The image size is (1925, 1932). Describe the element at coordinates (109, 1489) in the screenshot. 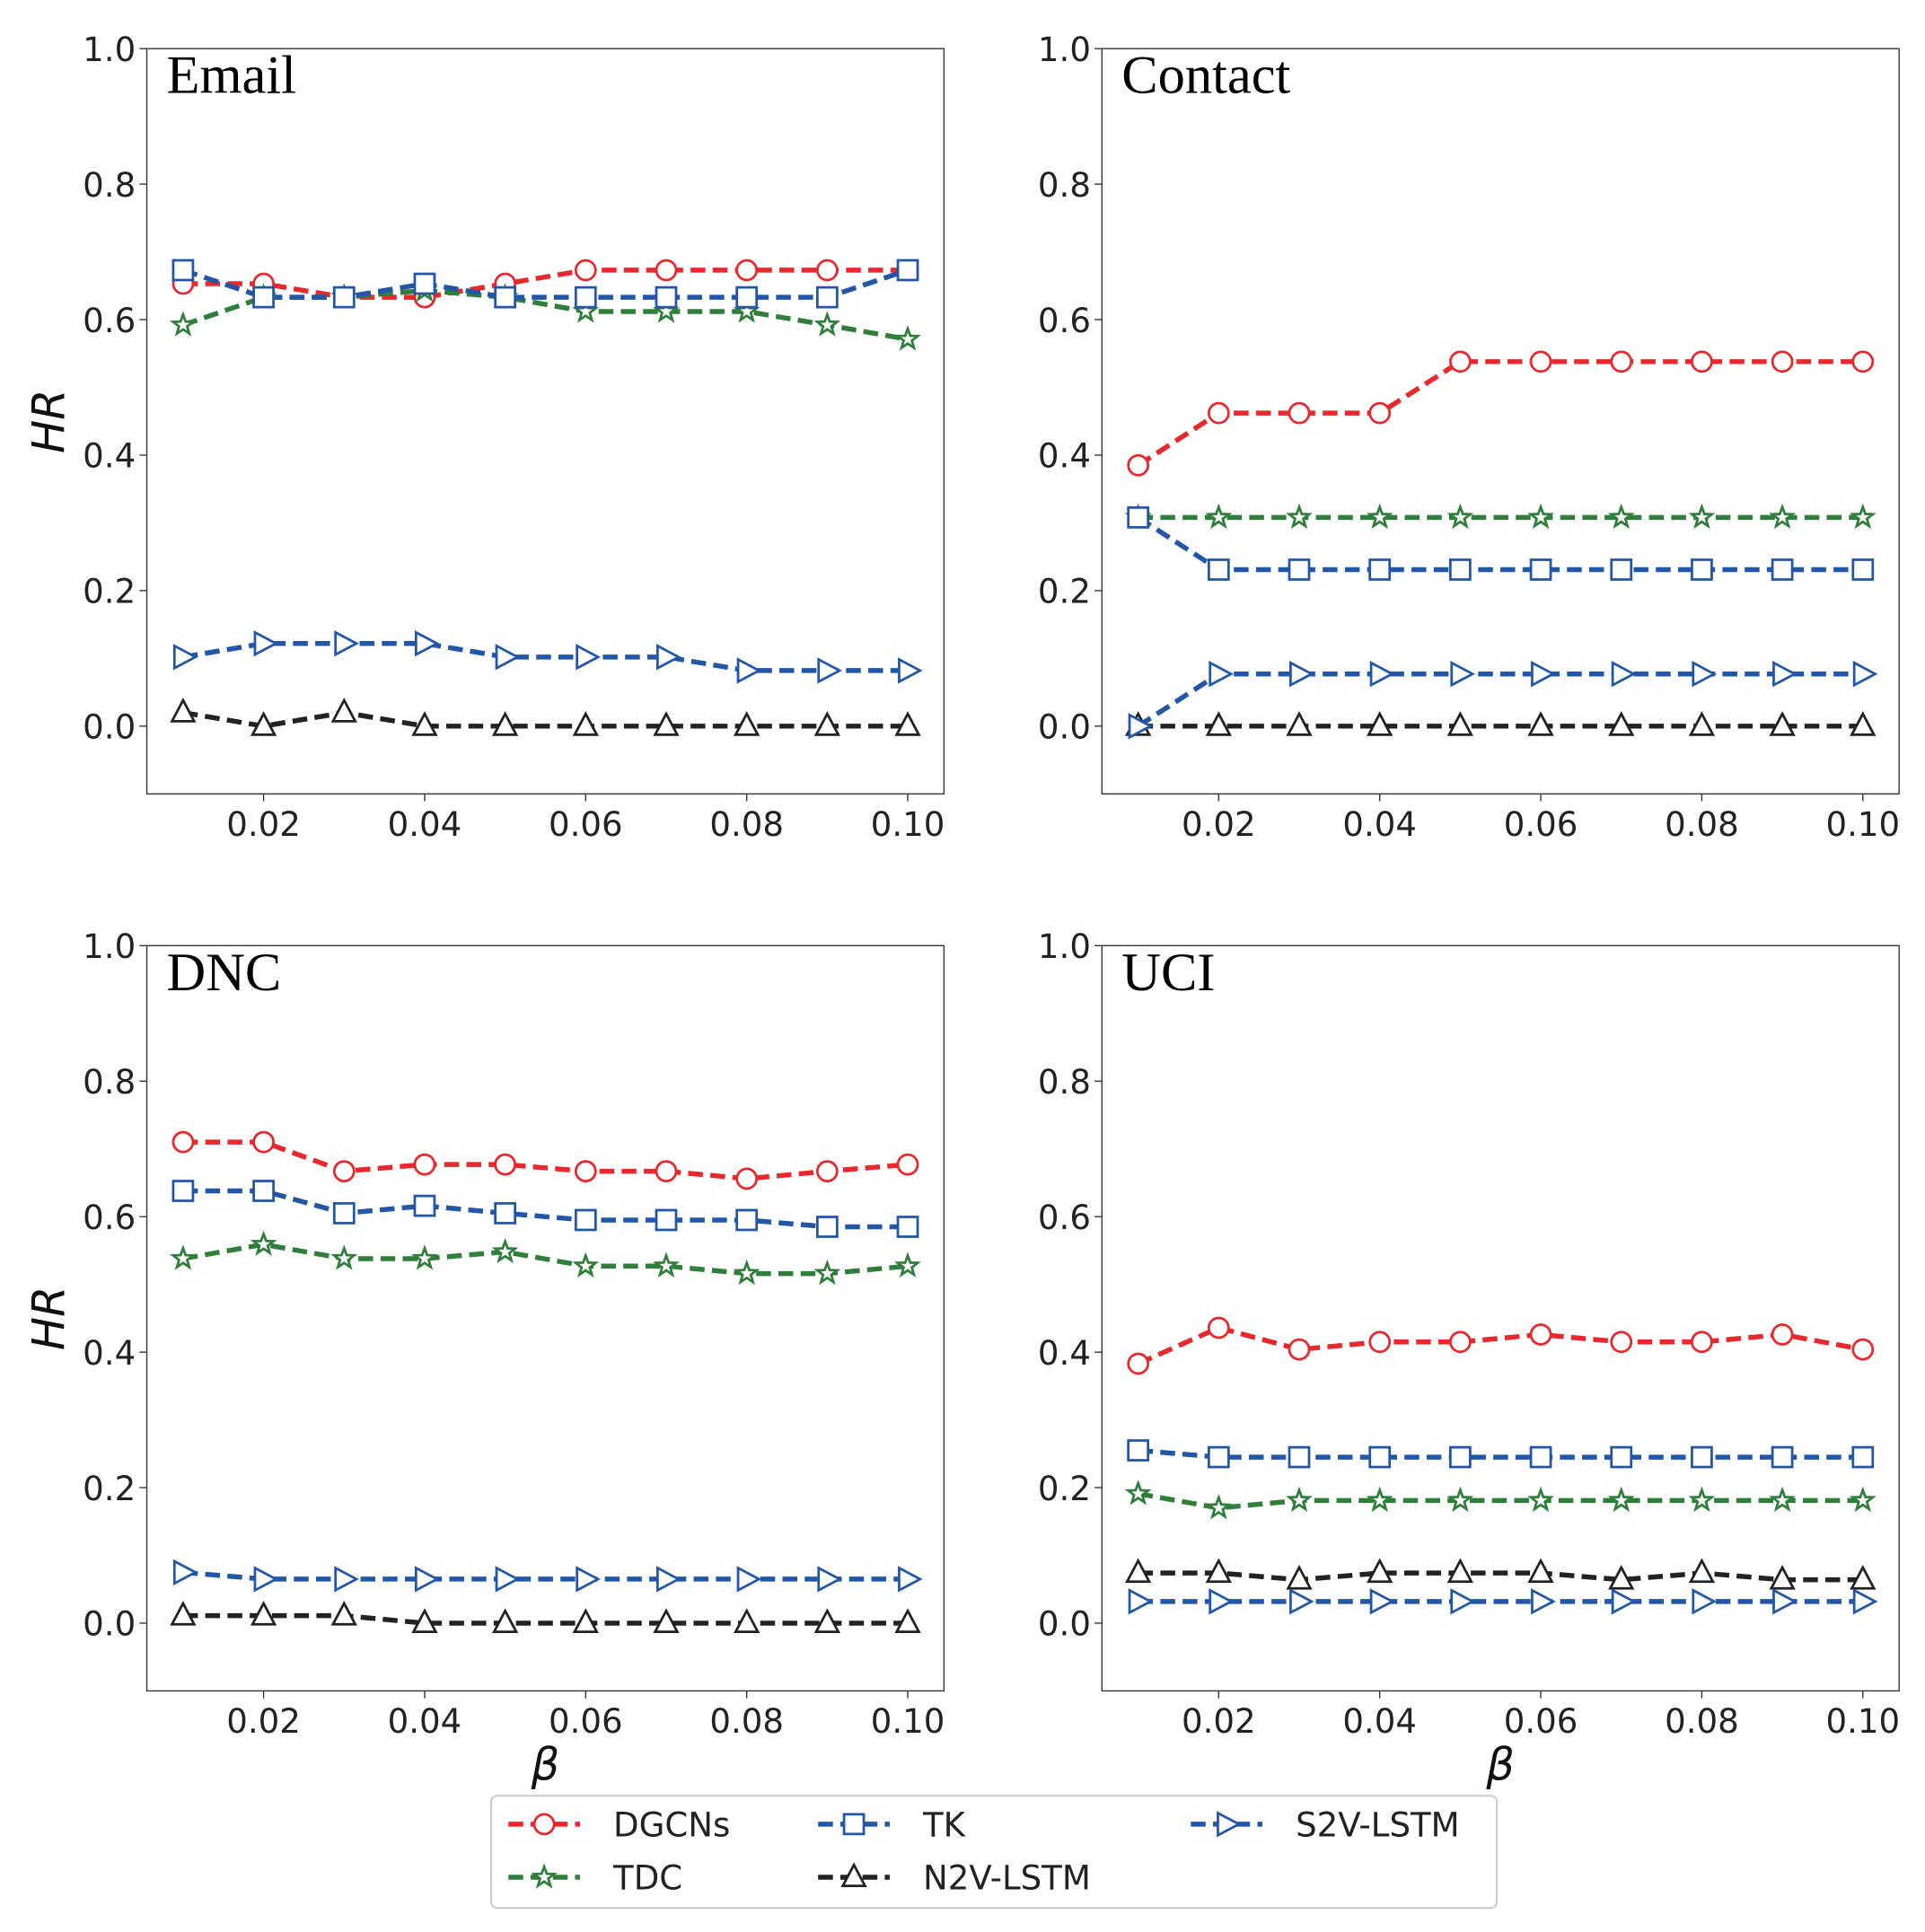

I see `y-tick-label: 0.2` at that location.